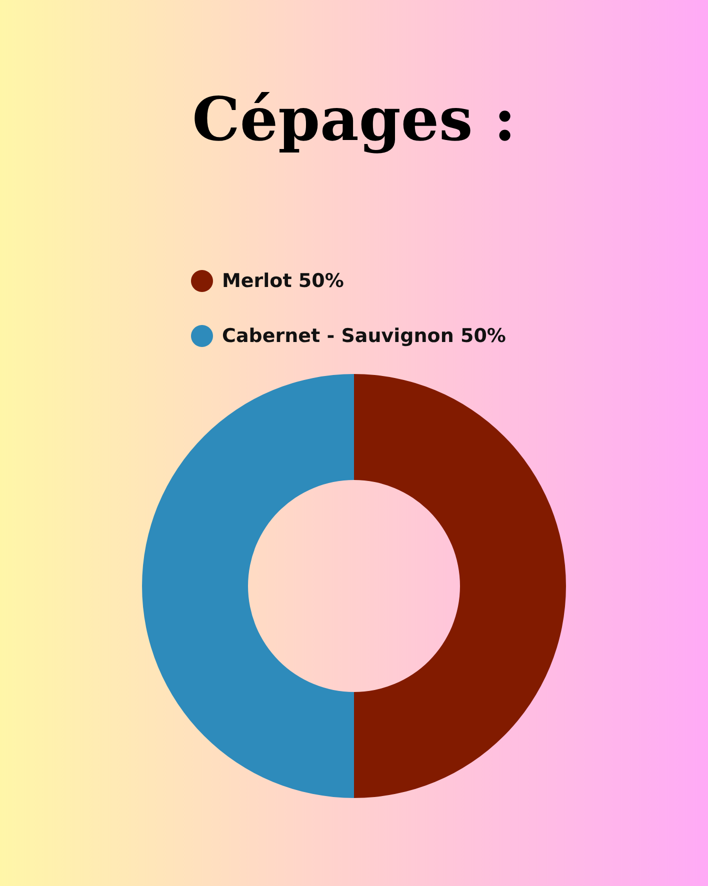 The image size is (708, 886). Describe the element at coordinates (364, 336) in the screenshot. I see `legend-label: Cabernet - Sauvignon 50%` at that location.